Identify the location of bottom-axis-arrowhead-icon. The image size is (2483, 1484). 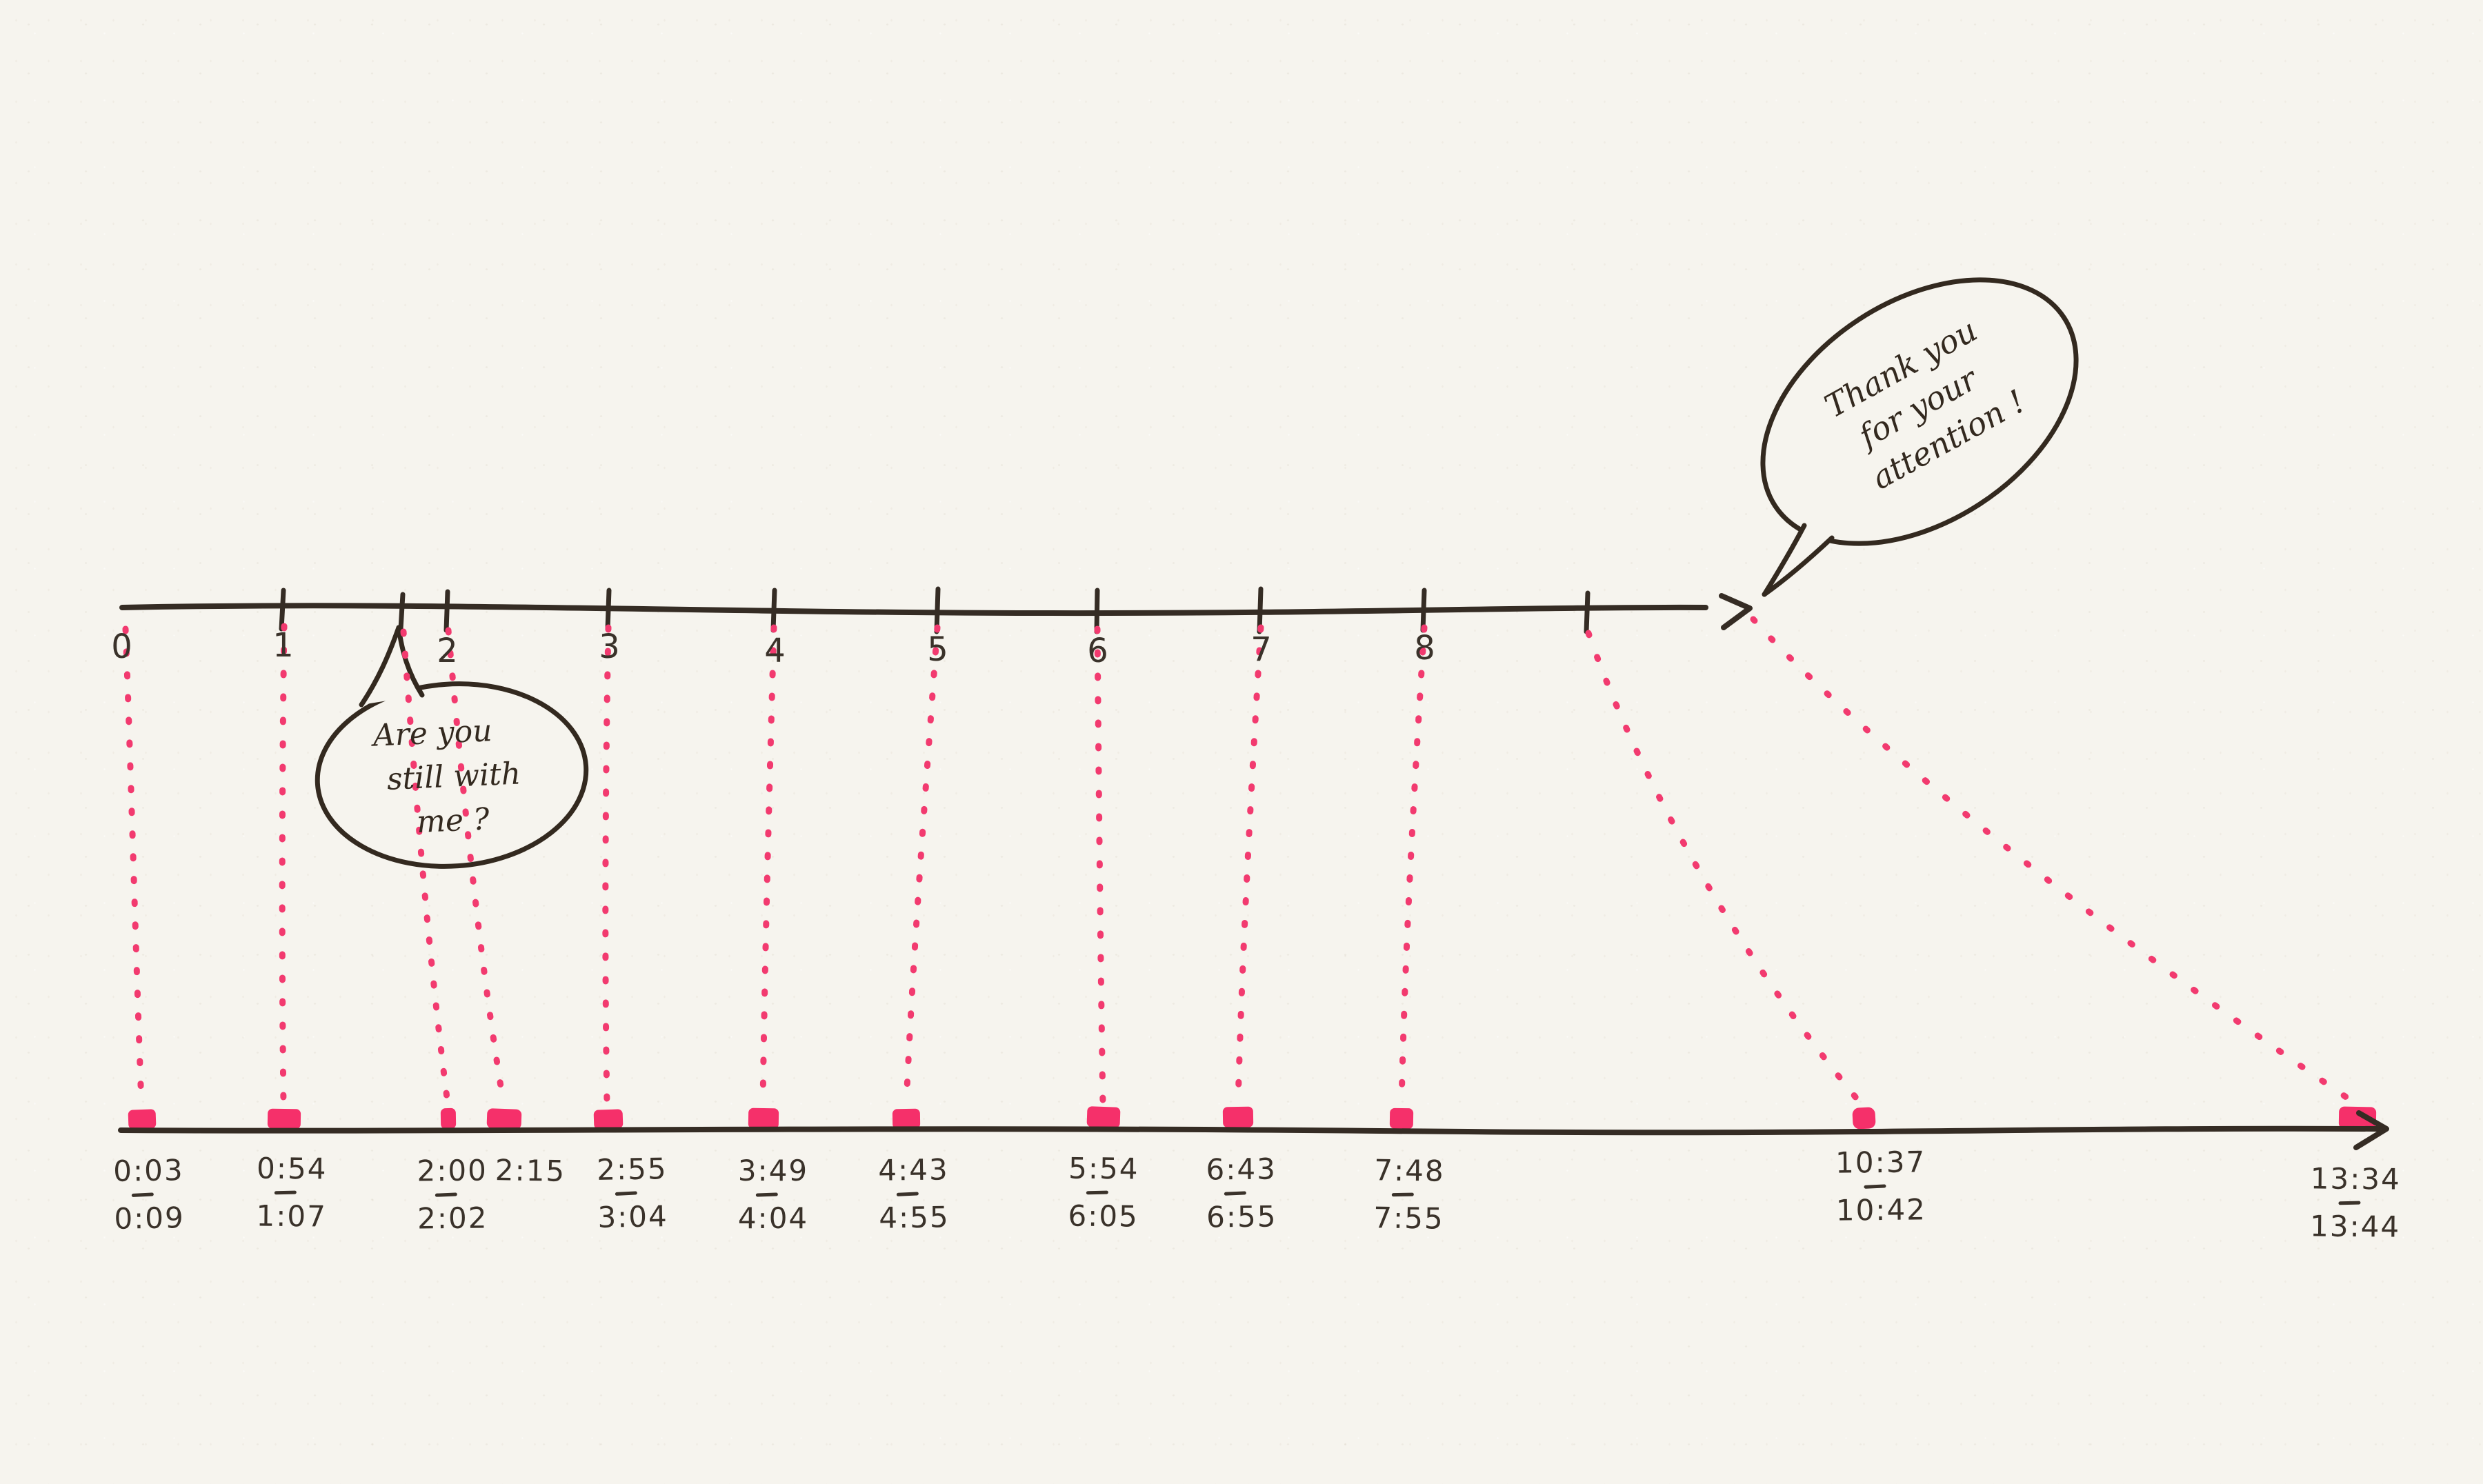
(2371, 1130).